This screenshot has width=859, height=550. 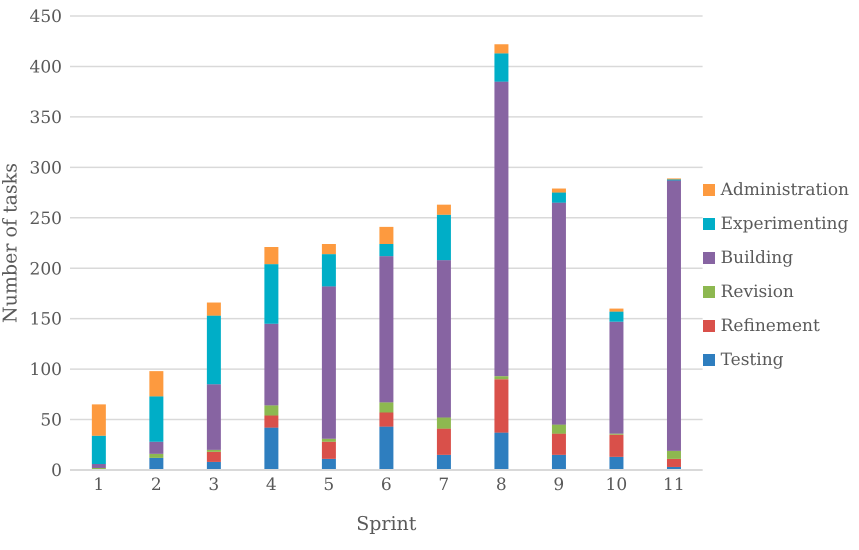 What do you see at coordinates (770, 326) in the screenshot?
I see `legend-label: Refinement` at bounding box center [770, 326].